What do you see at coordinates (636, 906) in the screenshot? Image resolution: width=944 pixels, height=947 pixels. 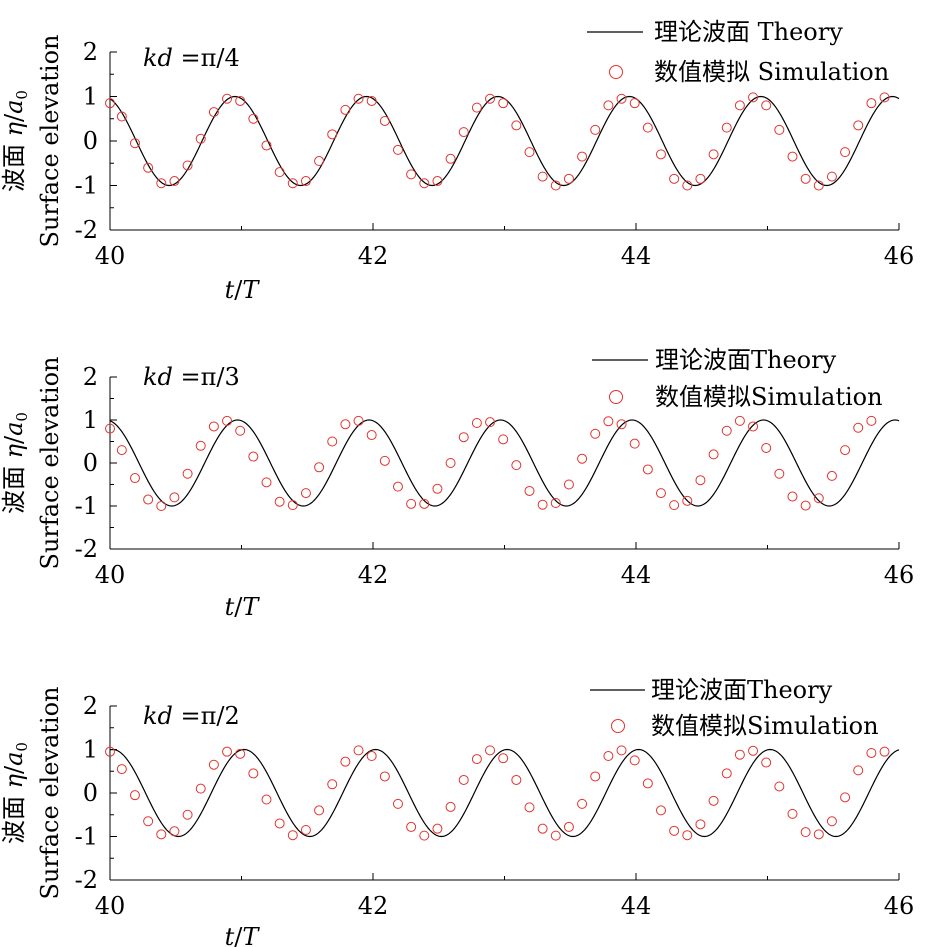 I see `x-tick-label: 44` at bounding box center [636, 906].